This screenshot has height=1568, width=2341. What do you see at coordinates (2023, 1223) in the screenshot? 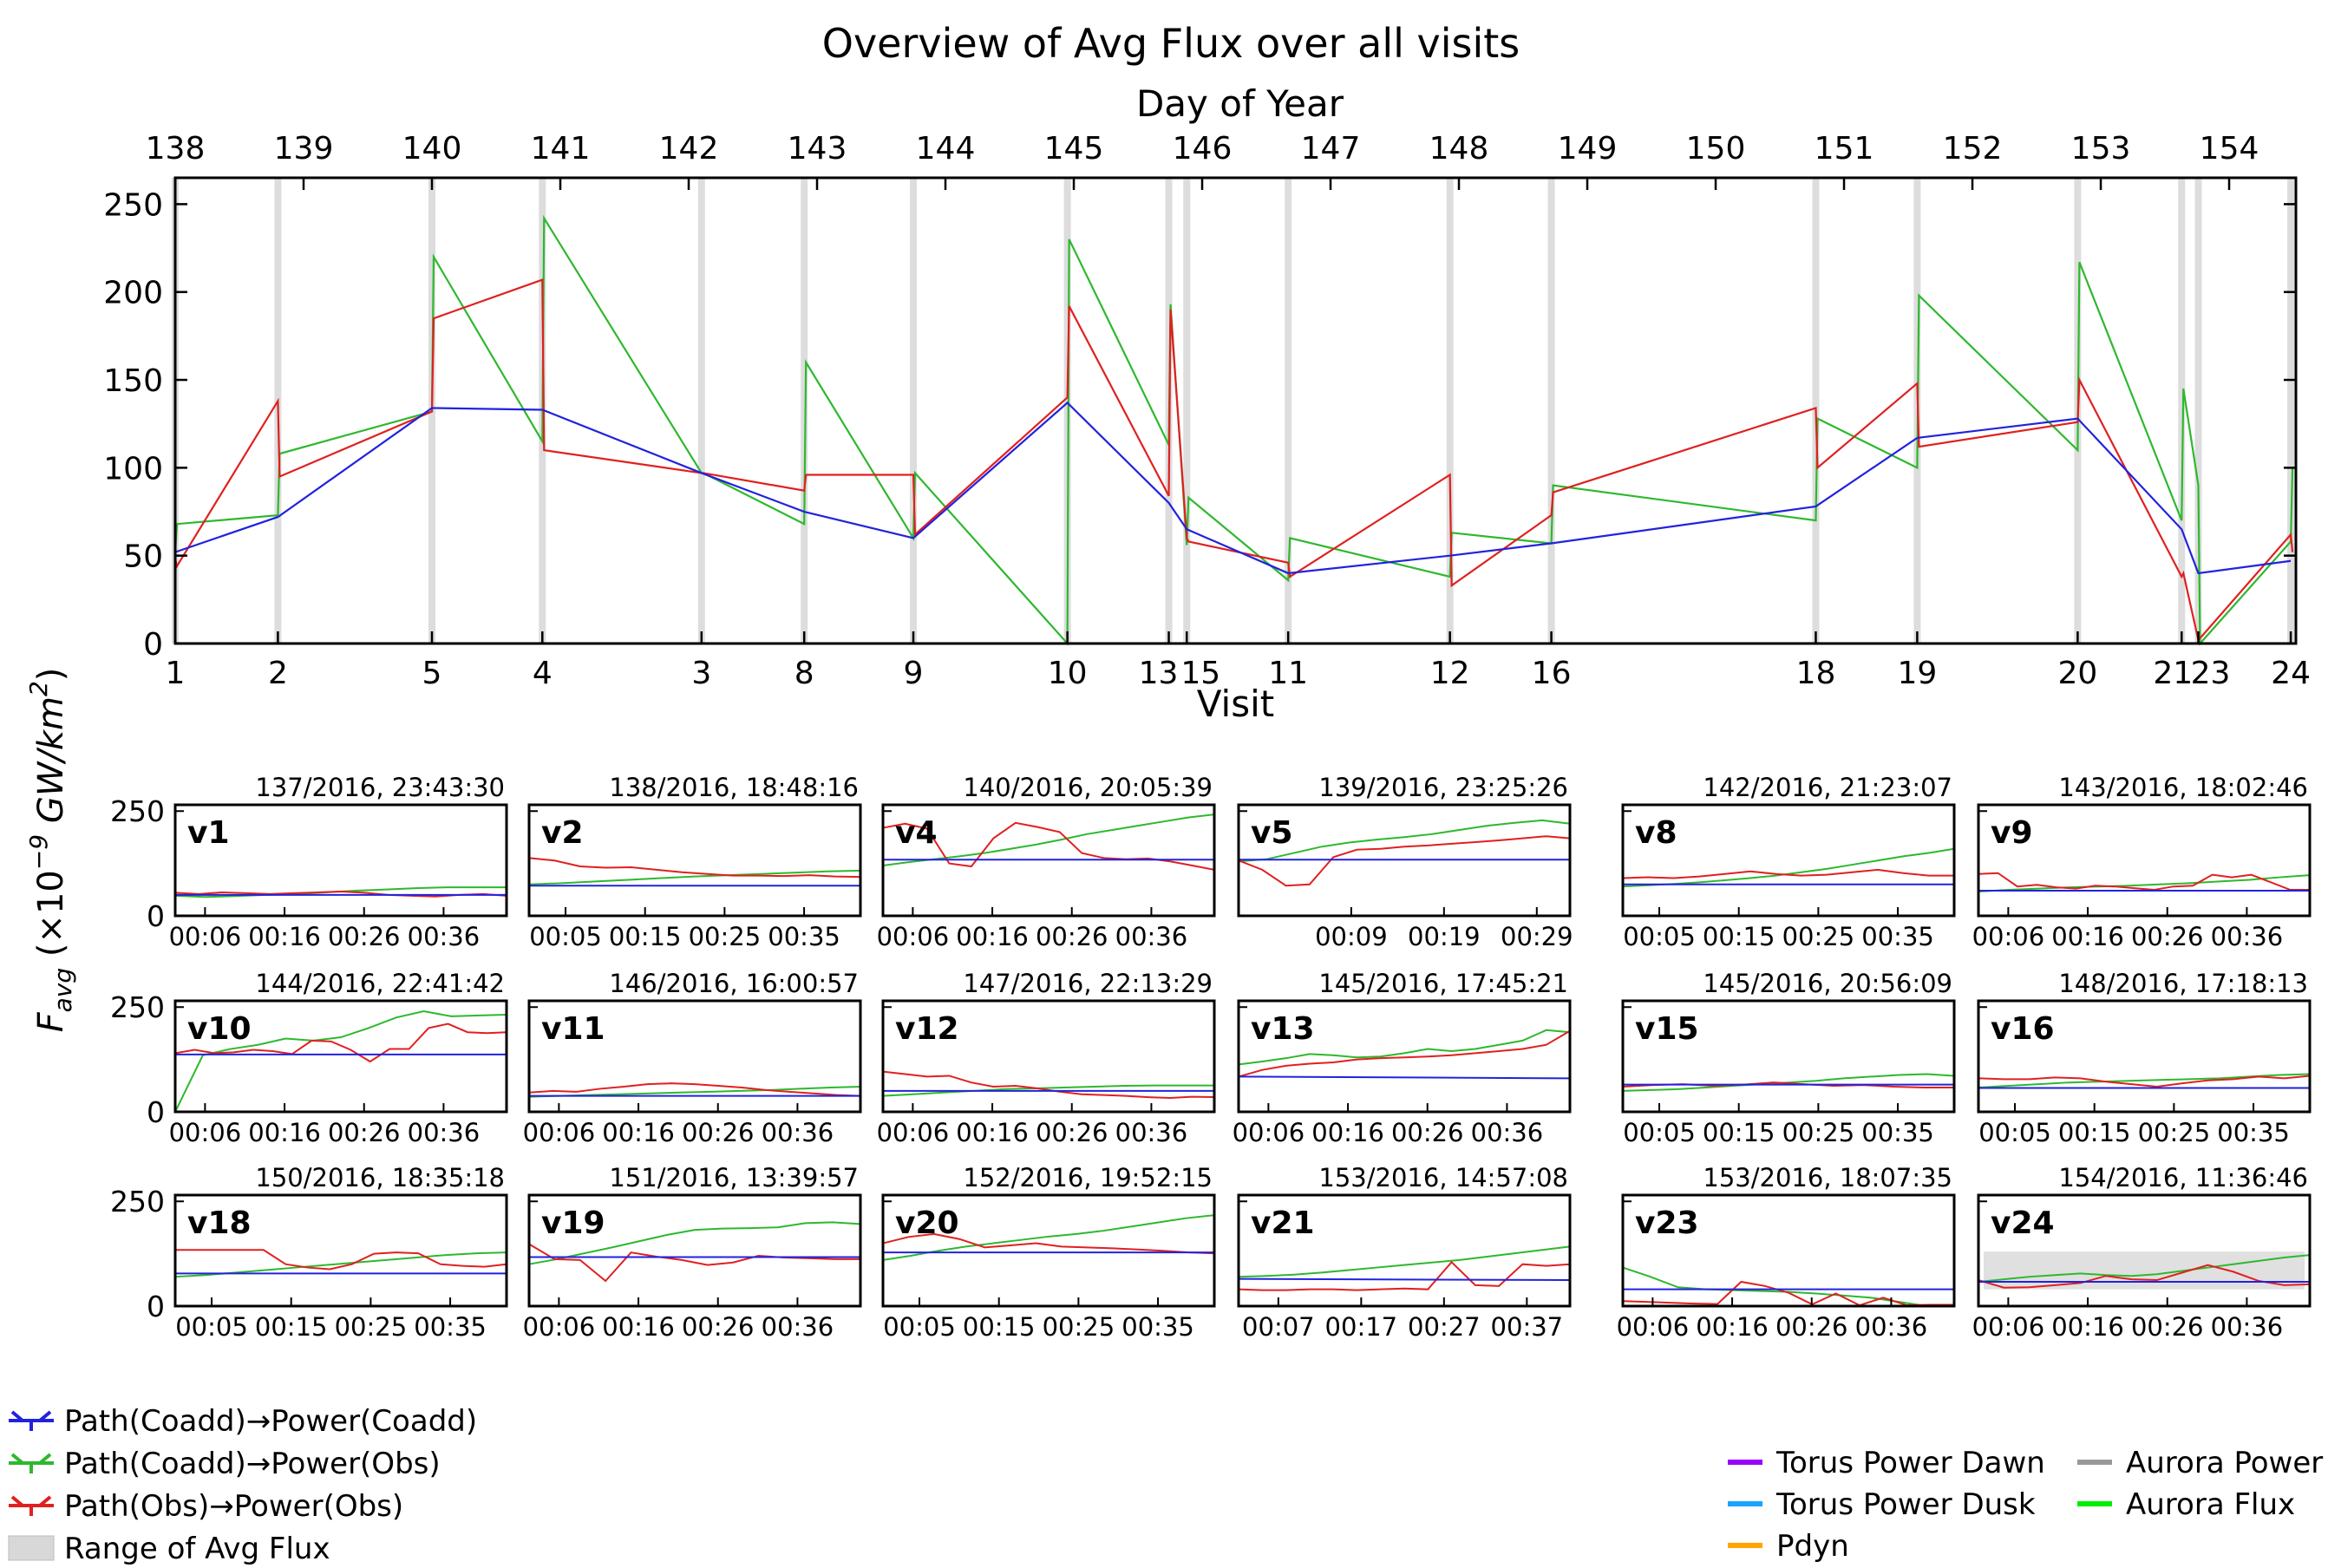
I see `panel-visit-label: v24` at bounding box center [2023, 1223].